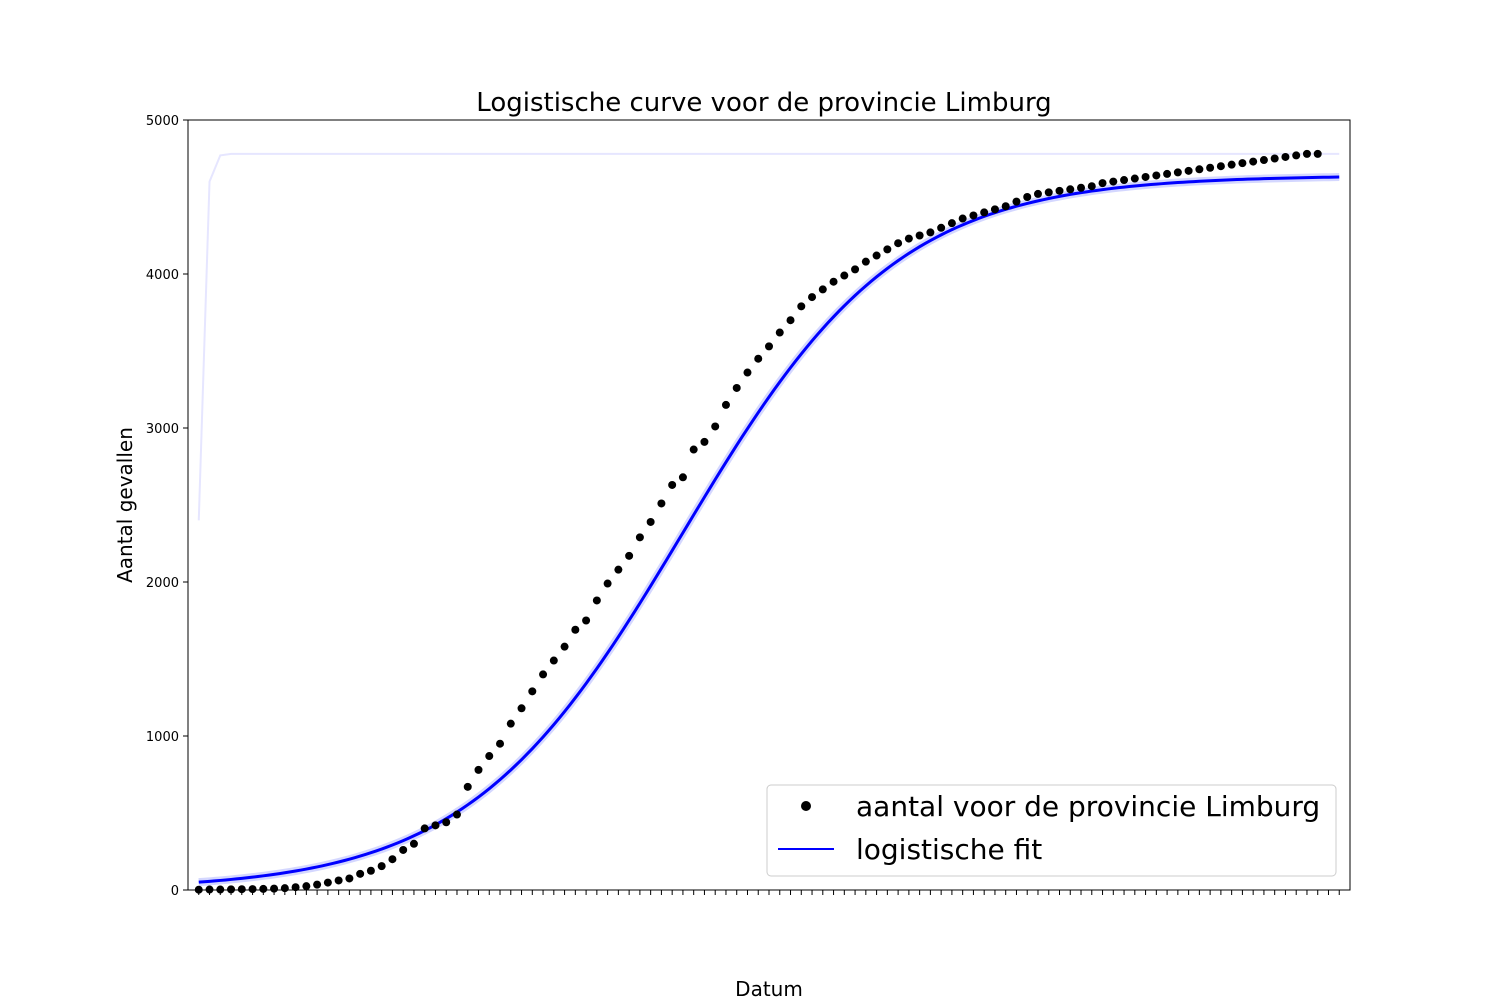 This screenshot has width=1500, height=1000. Describe the element at coordinates (1088, 806) in the screenshot. I see `legend-label-points: aantal voor de provincie Limburg` at that location.